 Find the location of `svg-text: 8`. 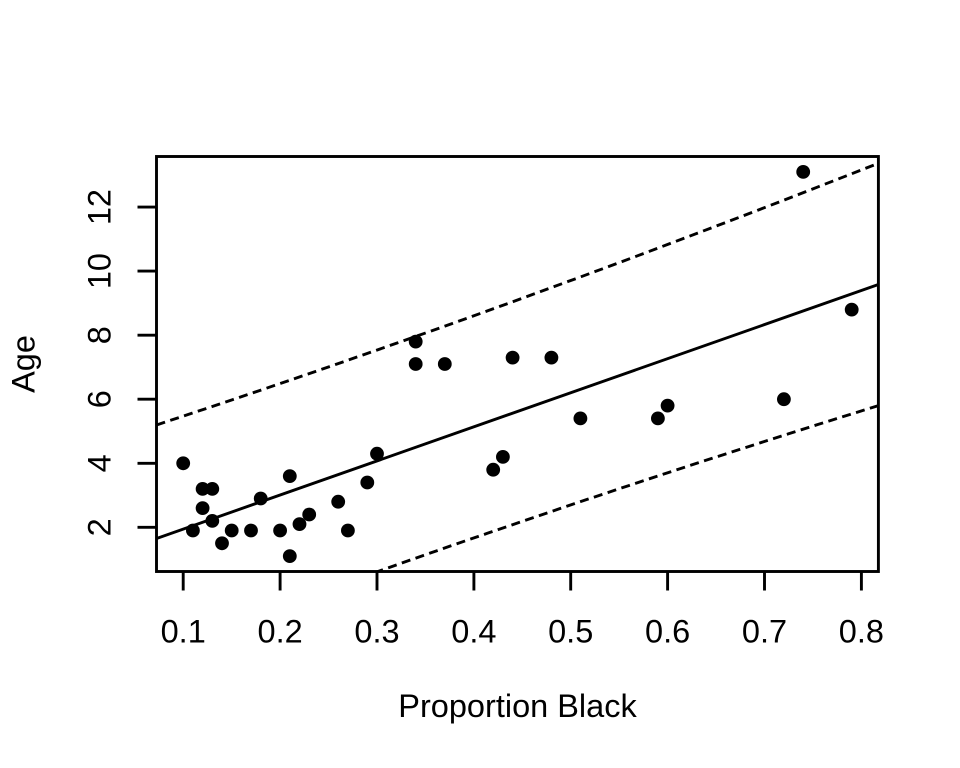

svg-text: 8 is located at coordinates (100, 335).